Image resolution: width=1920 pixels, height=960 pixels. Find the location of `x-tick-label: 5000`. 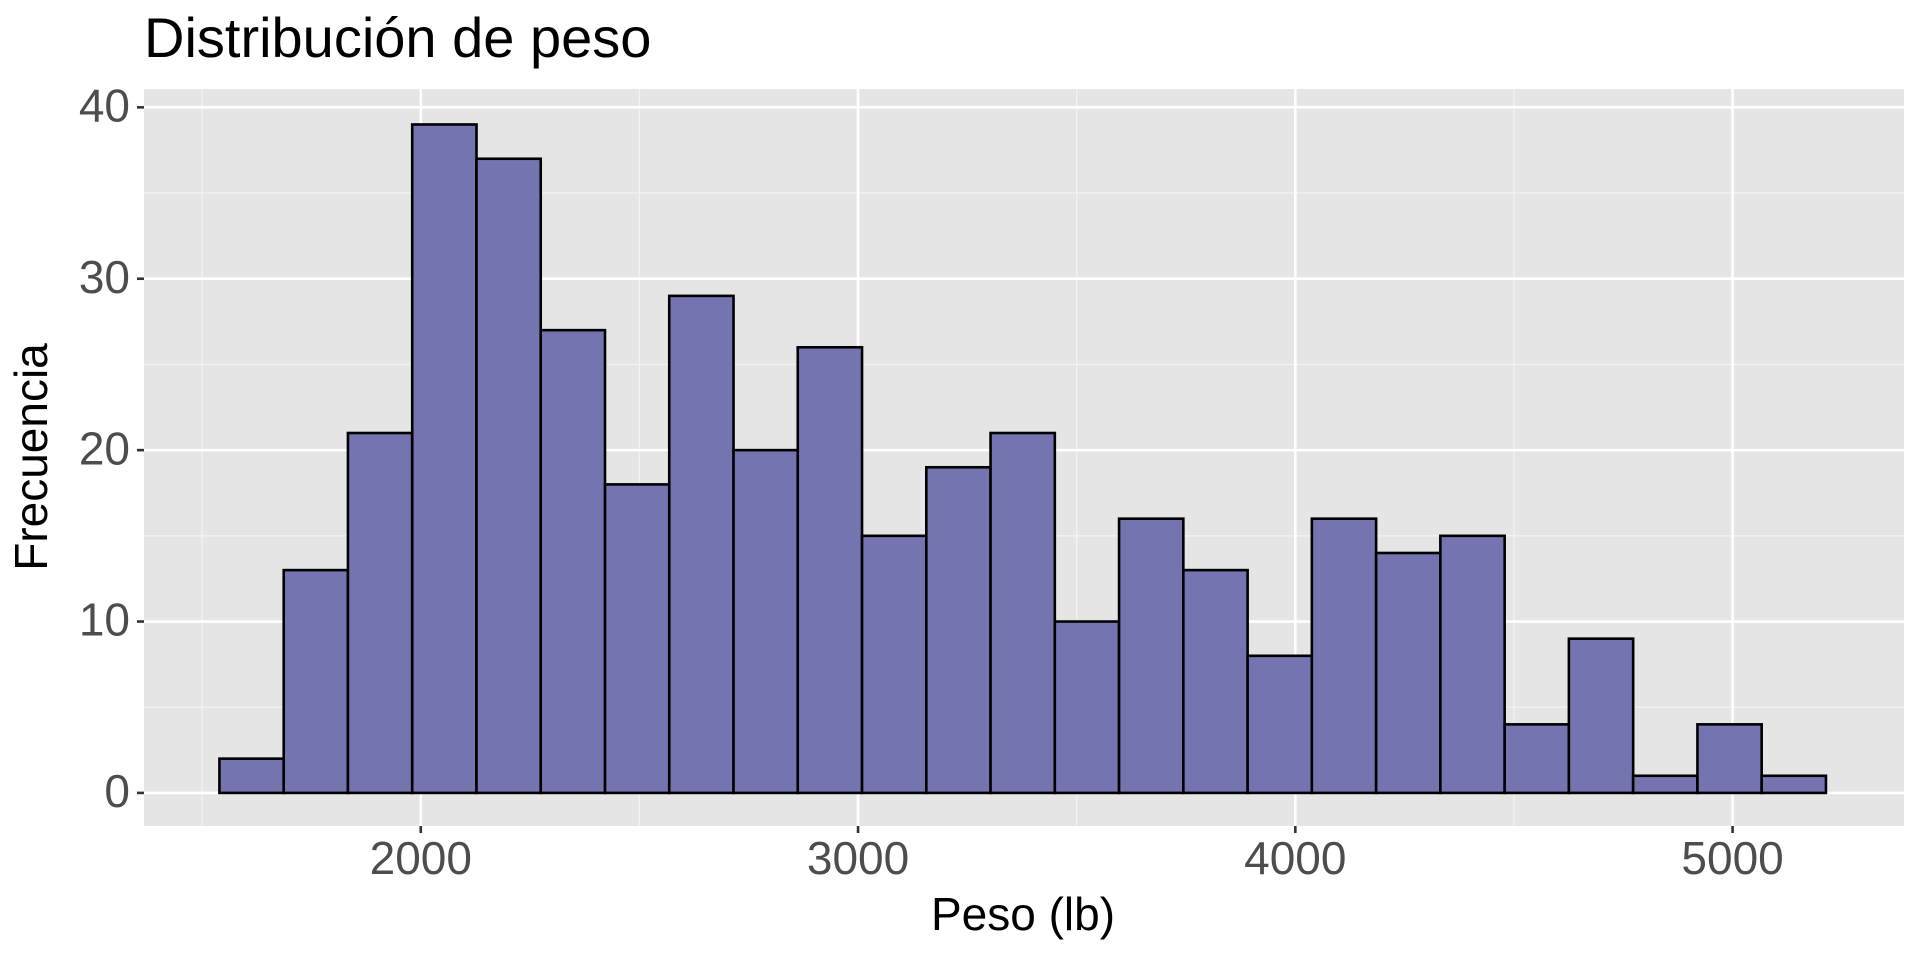

x-tick-label: 5000 is located at coordinates (1732, 858).